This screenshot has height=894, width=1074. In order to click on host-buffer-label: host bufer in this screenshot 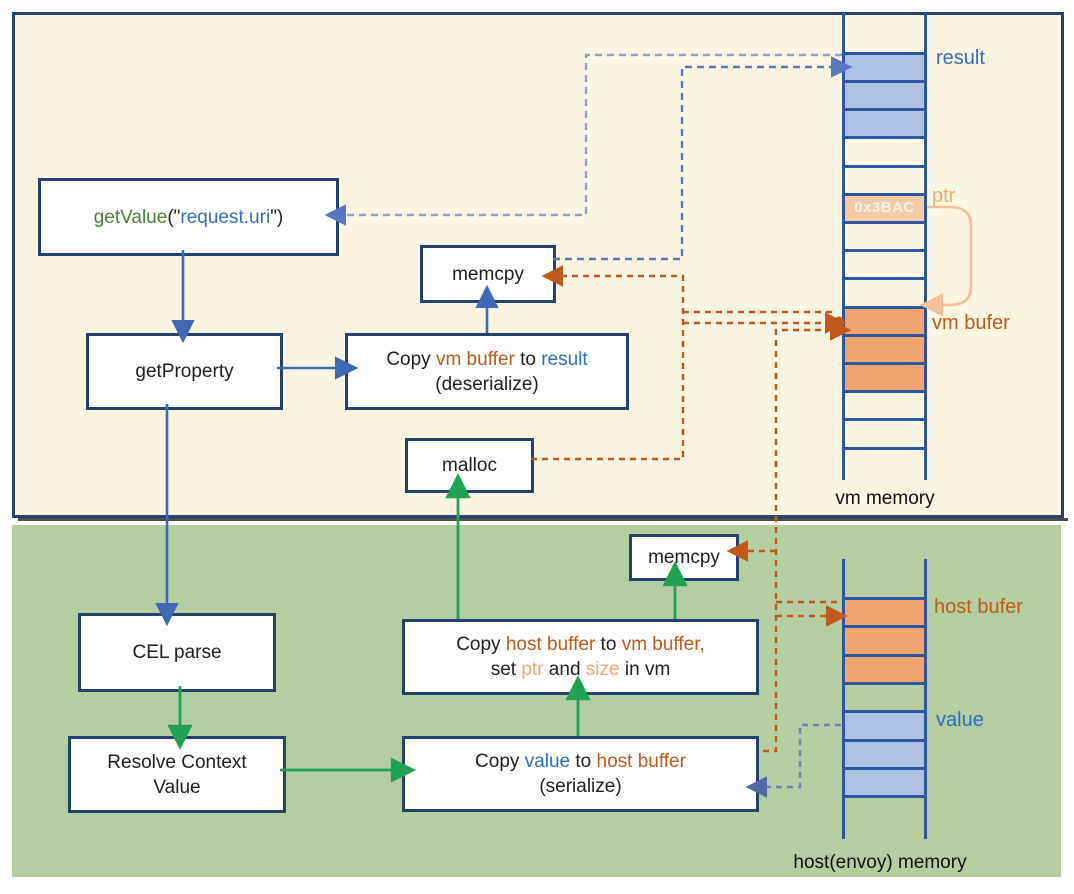, I will do `click(978, 607)`.